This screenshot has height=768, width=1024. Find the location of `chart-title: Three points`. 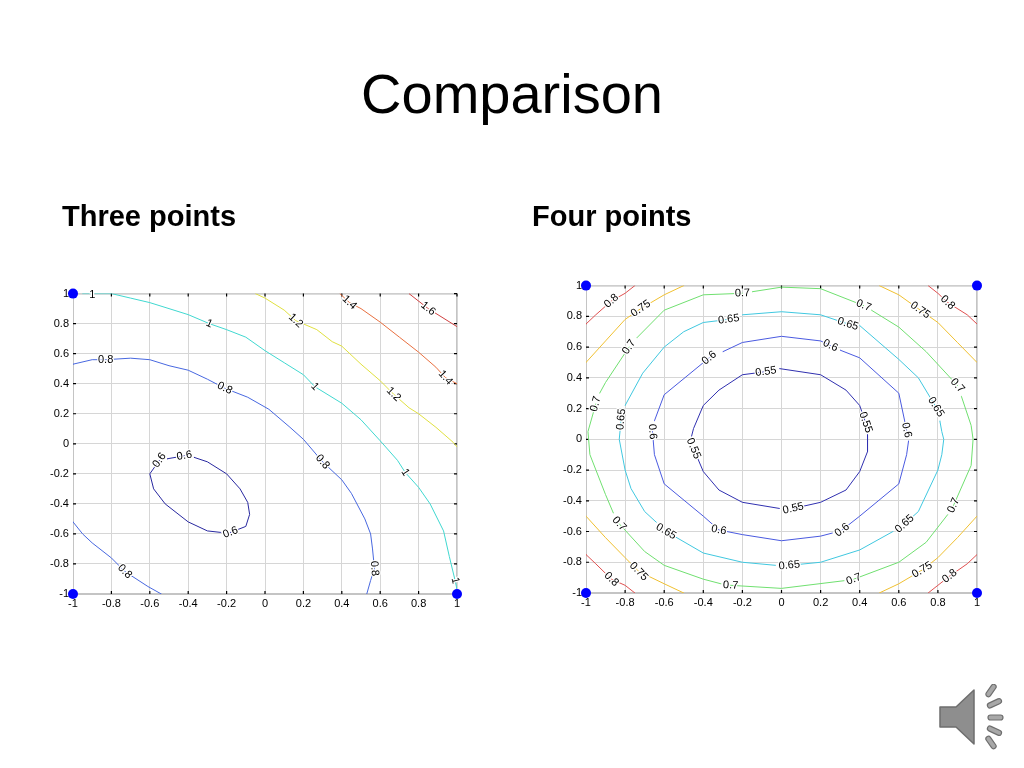

chart-title: Three points is located at coordinates (149, 216).